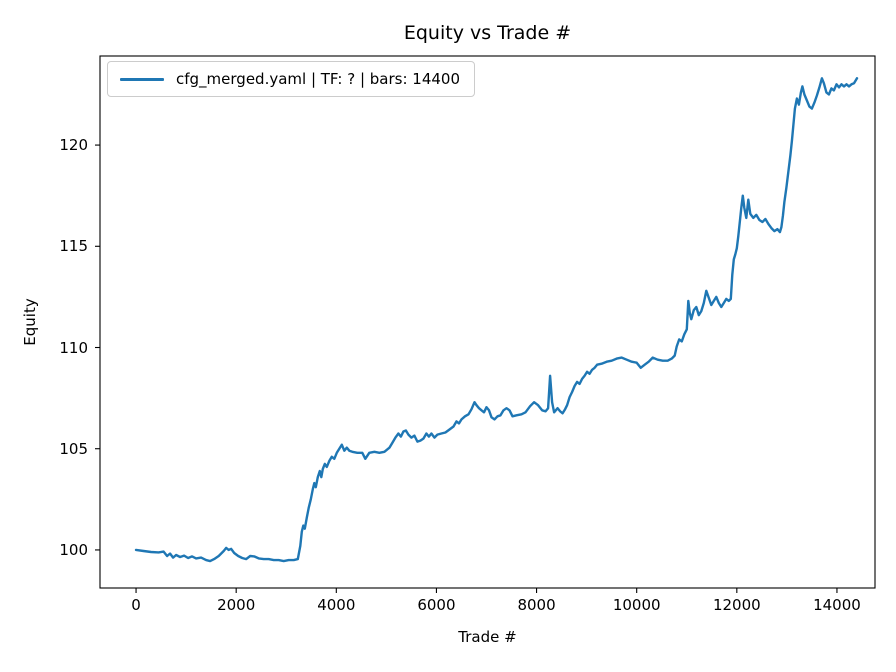 This screenshot has width=896, height=672. I want to click on chart-title: Equity vs Trade #, so click(487, 33).